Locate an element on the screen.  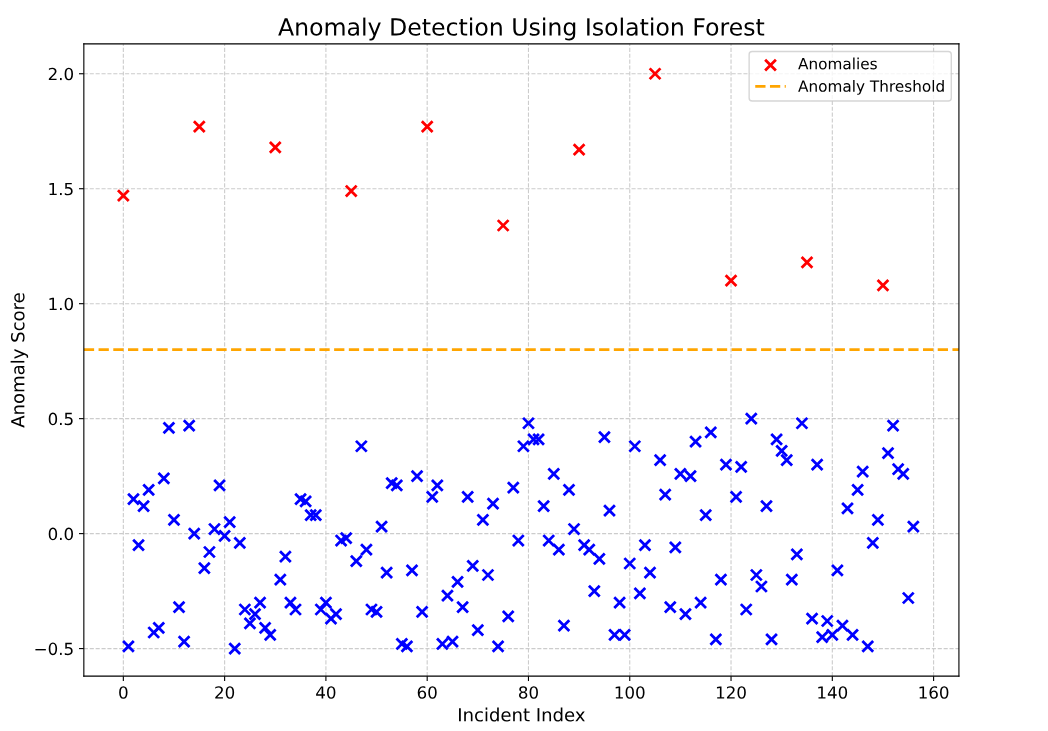
x-tick-label: 100 is located at coordinates (630, 692).